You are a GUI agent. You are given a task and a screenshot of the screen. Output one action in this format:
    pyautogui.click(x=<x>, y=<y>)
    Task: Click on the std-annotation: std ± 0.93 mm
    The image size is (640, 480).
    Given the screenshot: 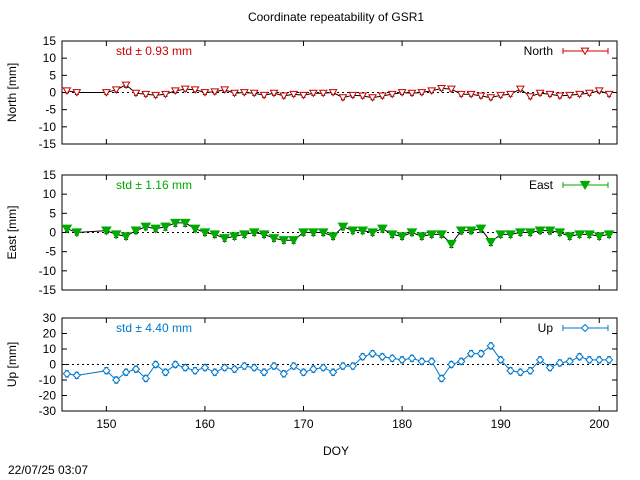 What is the action you would take?
    pyautogui.click(x=154, y=51)
    